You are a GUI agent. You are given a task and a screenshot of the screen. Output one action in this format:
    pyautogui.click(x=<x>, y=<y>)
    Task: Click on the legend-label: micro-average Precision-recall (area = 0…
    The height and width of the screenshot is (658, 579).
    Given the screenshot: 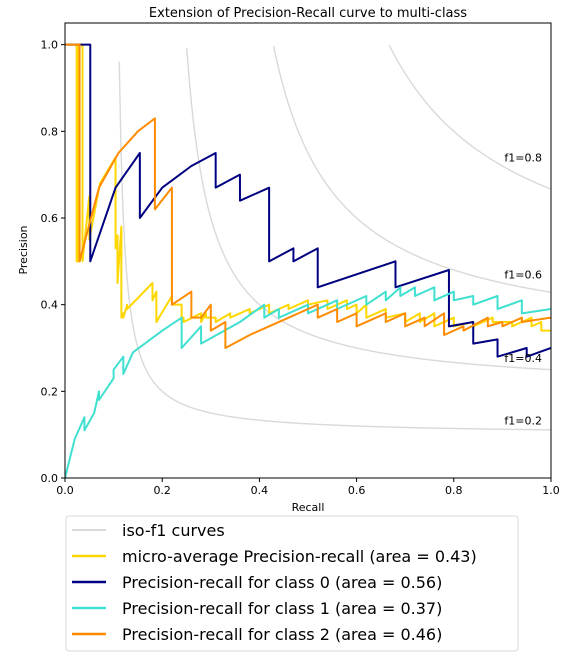 What is the action you would take?
    pyautogui.click(x=299, y=556)
    